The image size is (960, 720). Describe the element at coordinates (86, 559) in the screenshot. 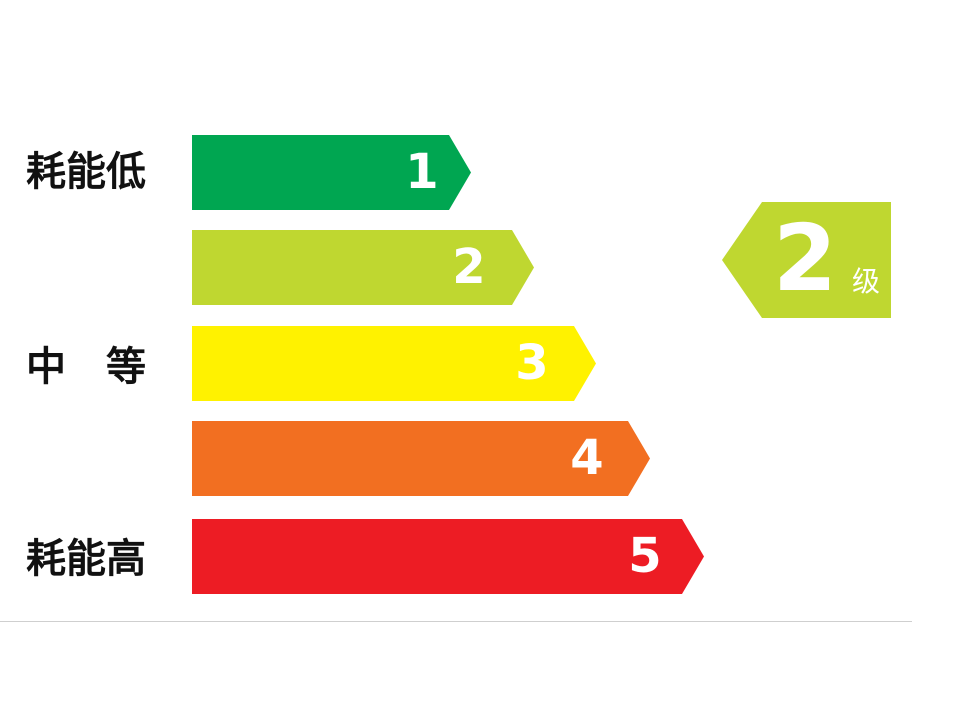

I see `high-energy-label: 耗能高` at that location.